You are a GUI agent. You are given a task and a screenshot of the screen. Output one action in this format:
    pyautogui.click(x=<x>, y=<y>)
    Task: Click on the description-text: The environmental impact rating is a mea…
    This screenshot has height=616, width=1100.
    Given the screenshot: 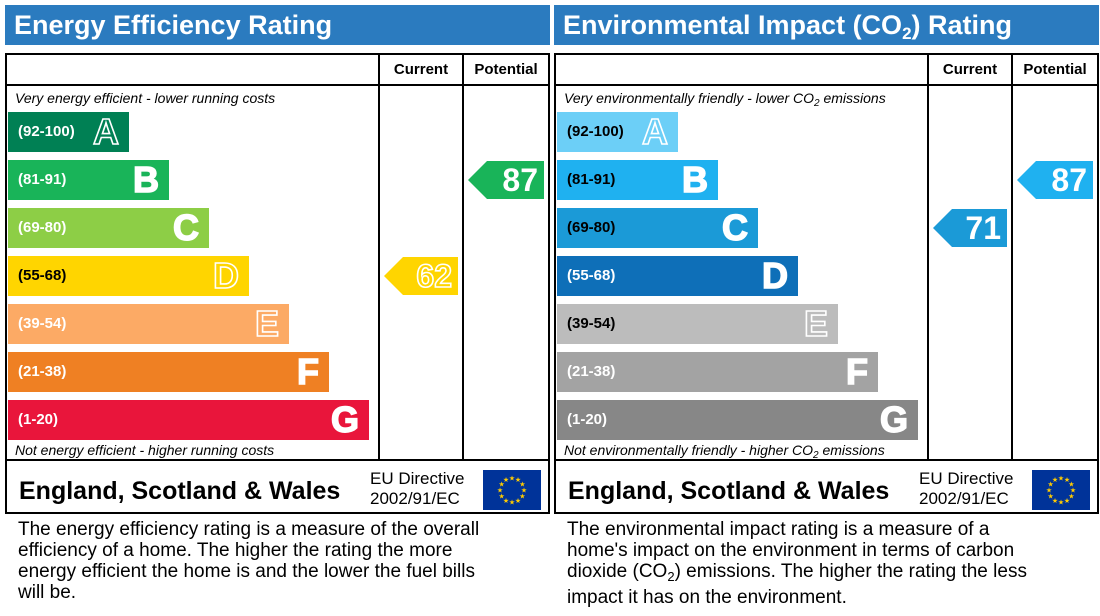 What is the action you would take?
    pyautogui.click(x=791, y=550)
    